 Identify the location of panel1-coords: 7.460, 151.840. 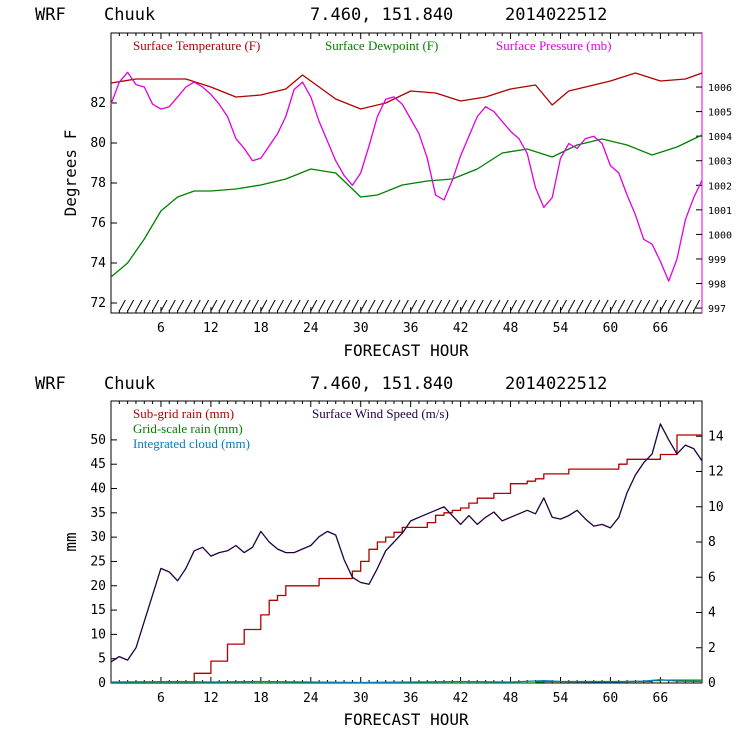
(381, 15).